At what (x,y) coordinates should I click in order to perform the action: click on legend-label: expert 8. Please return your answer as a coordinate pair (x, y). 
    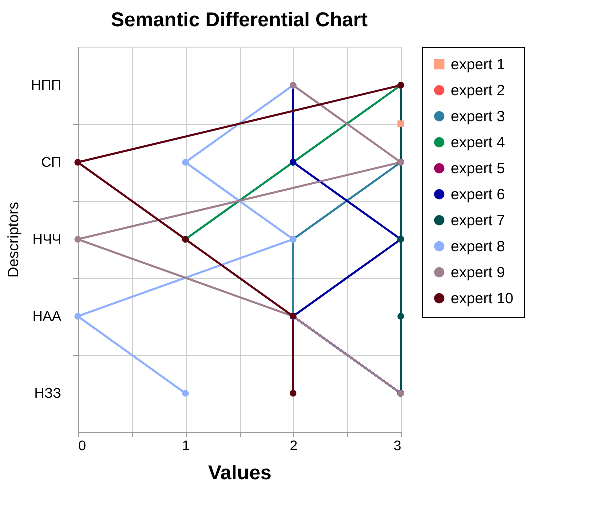
    Looking at the image, I should click on (478, 247).